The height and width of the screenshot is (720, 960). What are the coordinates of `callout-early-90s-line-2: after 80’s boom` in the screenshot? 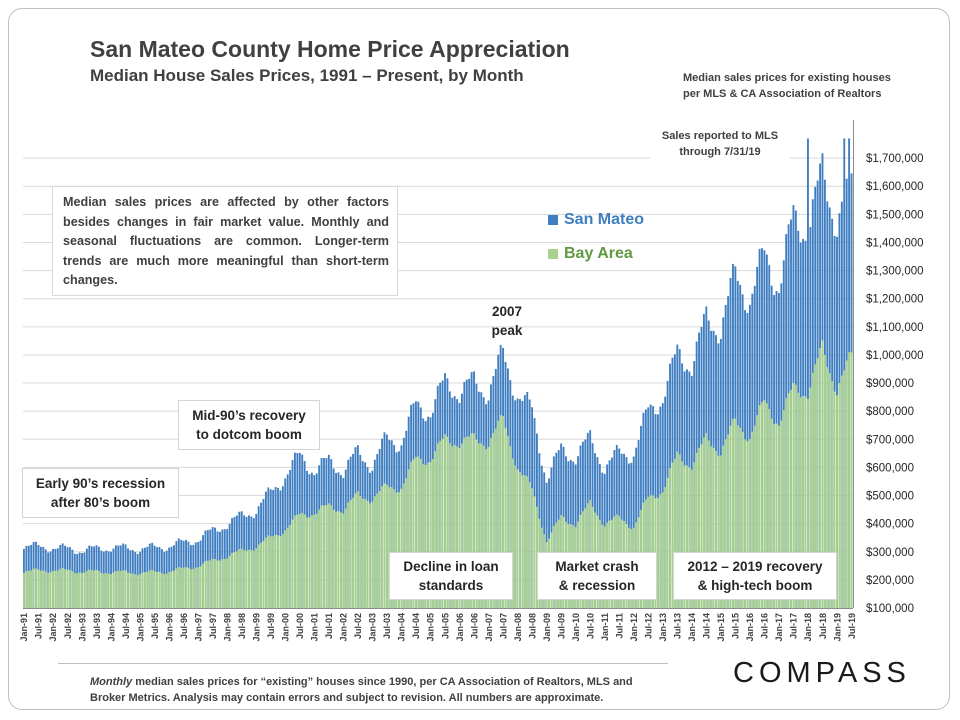 It's located at (100, 502).